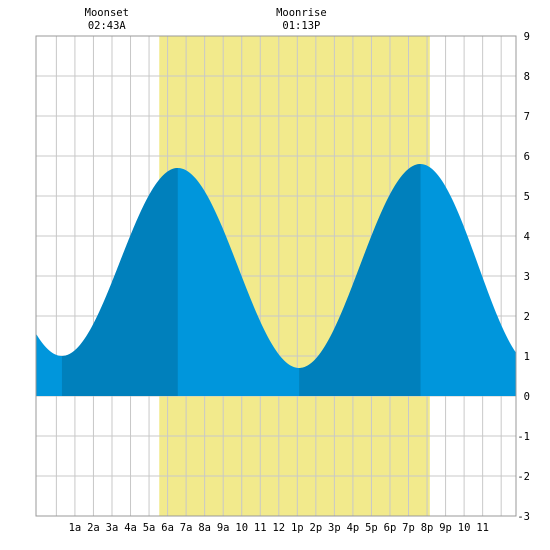 The height and width of the screenshot is (550, 550). What do you see at coordinates (130, 528) in the screenshot?
I see `x-tick-label: 4a` at bounding box center [130, 528].